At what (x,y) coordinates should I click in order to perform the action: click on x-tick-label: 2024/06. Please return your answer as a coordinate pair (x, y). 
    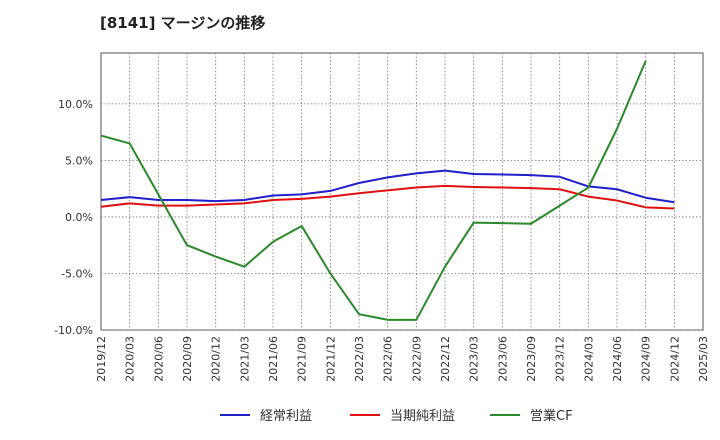
    Looking at the image, I should click on (617, 359).